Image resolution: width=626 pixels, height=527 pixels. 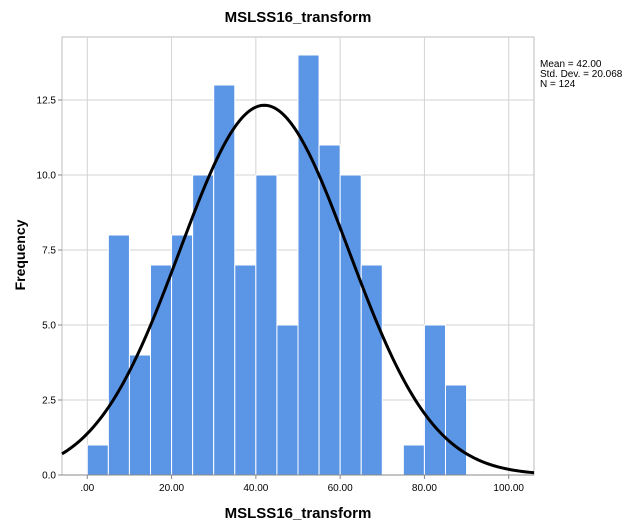 What do you see at coordinates (49, 401) in the screenshot?
I see `y-tick-label: 2.5` at bounding box center [49, 401].